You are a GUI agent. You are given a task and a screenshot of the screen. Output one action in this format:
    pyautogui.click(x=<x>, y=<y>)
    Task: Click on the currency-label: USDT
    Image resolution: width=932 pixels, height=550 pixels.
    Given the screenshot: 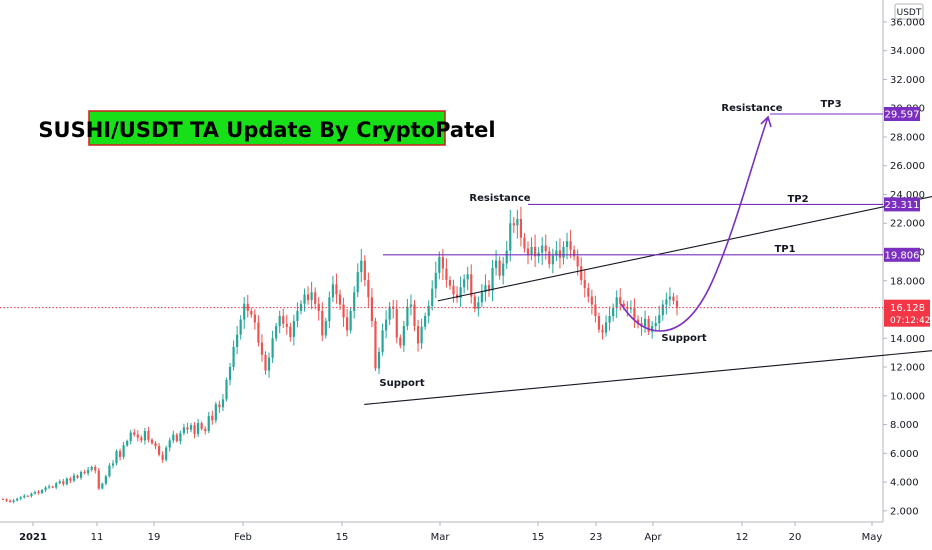 What is the action you would take?
    pyautogui.click(x=909, y=13)
    